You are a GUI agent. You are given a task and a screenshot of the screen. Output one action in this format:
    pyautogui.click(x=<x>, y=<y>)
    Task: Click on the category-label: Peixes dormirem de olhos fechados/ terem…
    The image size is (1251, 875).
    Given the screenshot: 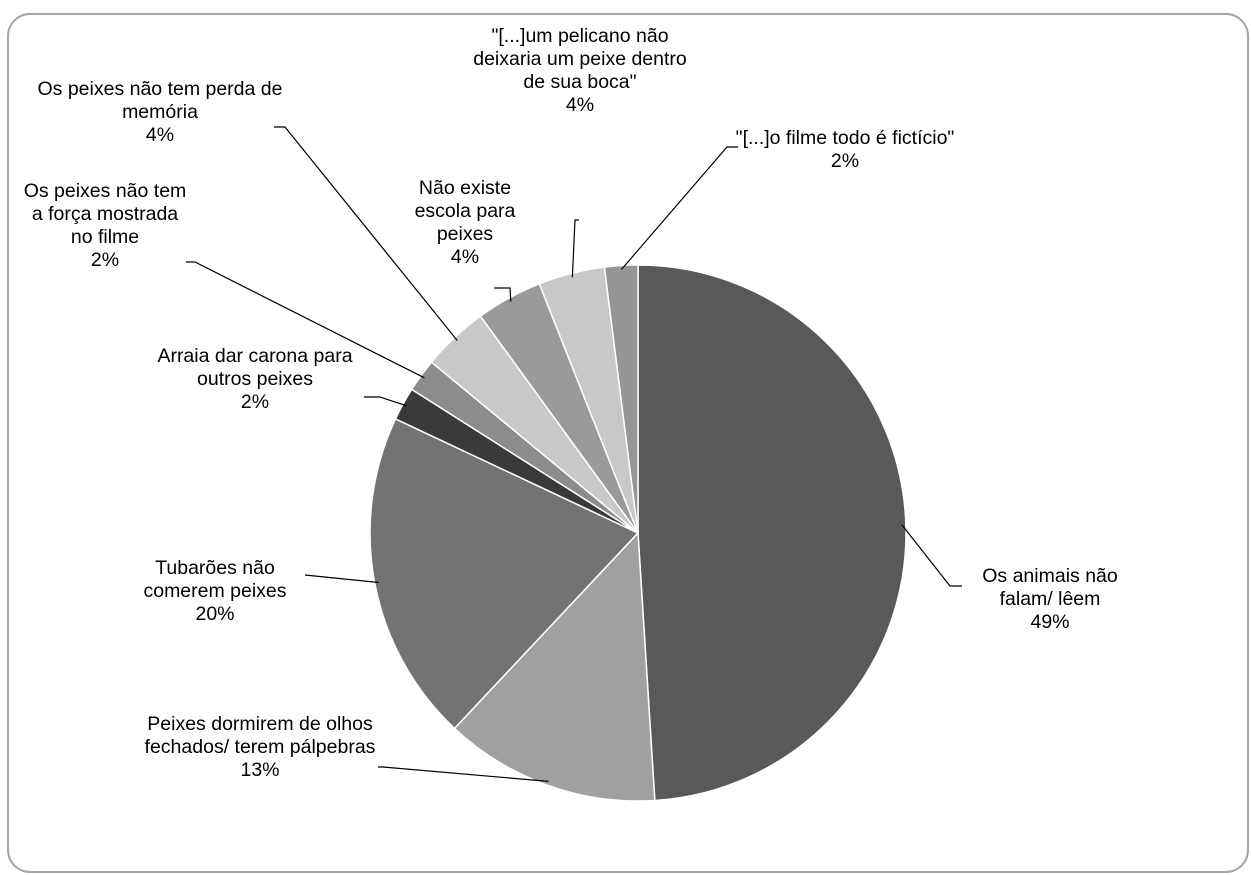 What is the action you would take?
    pyautogui.click(x=260, y=735)
    